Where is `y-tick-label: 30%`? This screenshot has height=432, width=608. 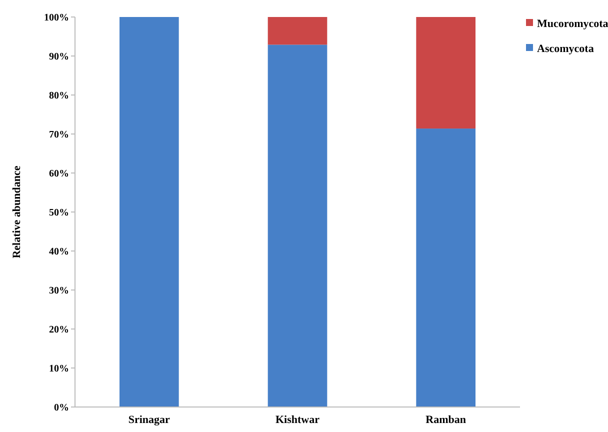
y-tick-label: 30% is located at coordinates (59, 291).